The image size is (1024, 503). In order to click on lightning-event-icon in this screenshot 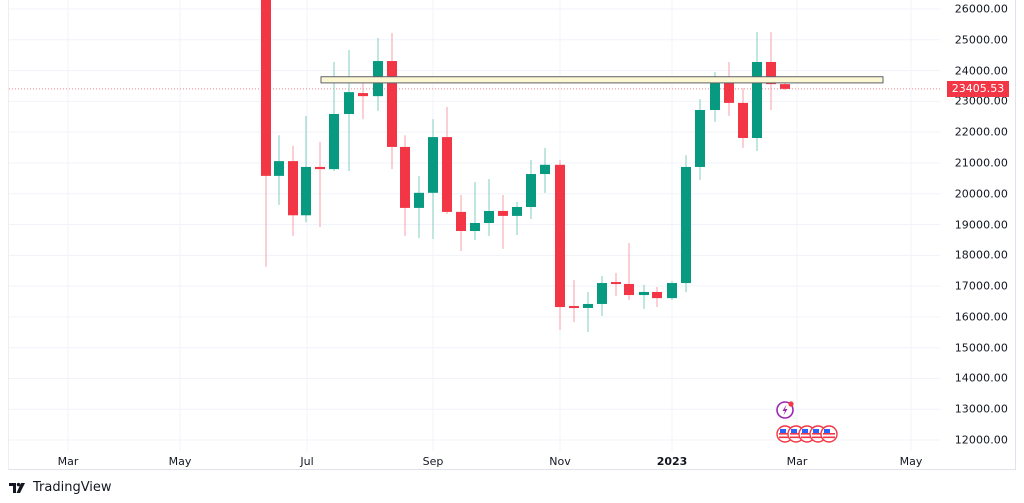, I will do `click(785, 410)`.